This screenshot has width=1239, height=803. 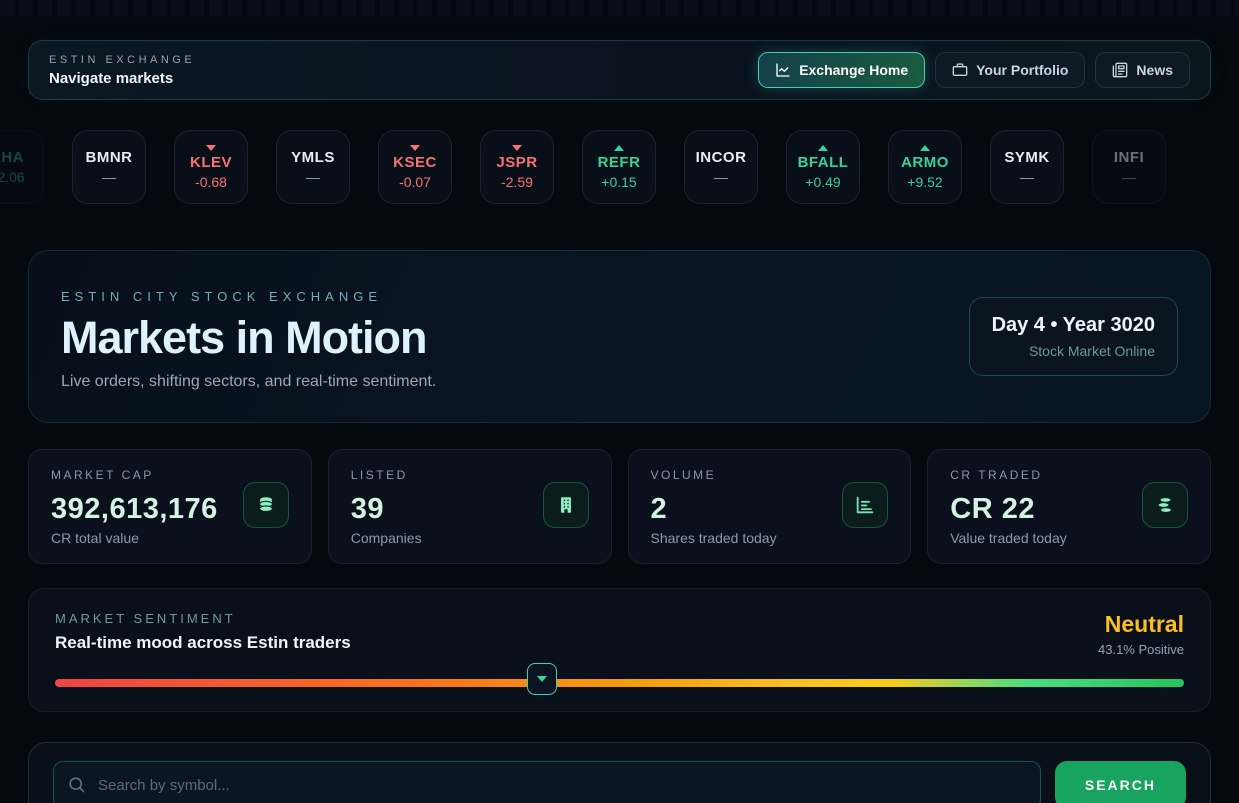 What do you see at coordinates (1165, 505) in the screenshot?
I see `coins-icon` at bounding box center [1165, 505].